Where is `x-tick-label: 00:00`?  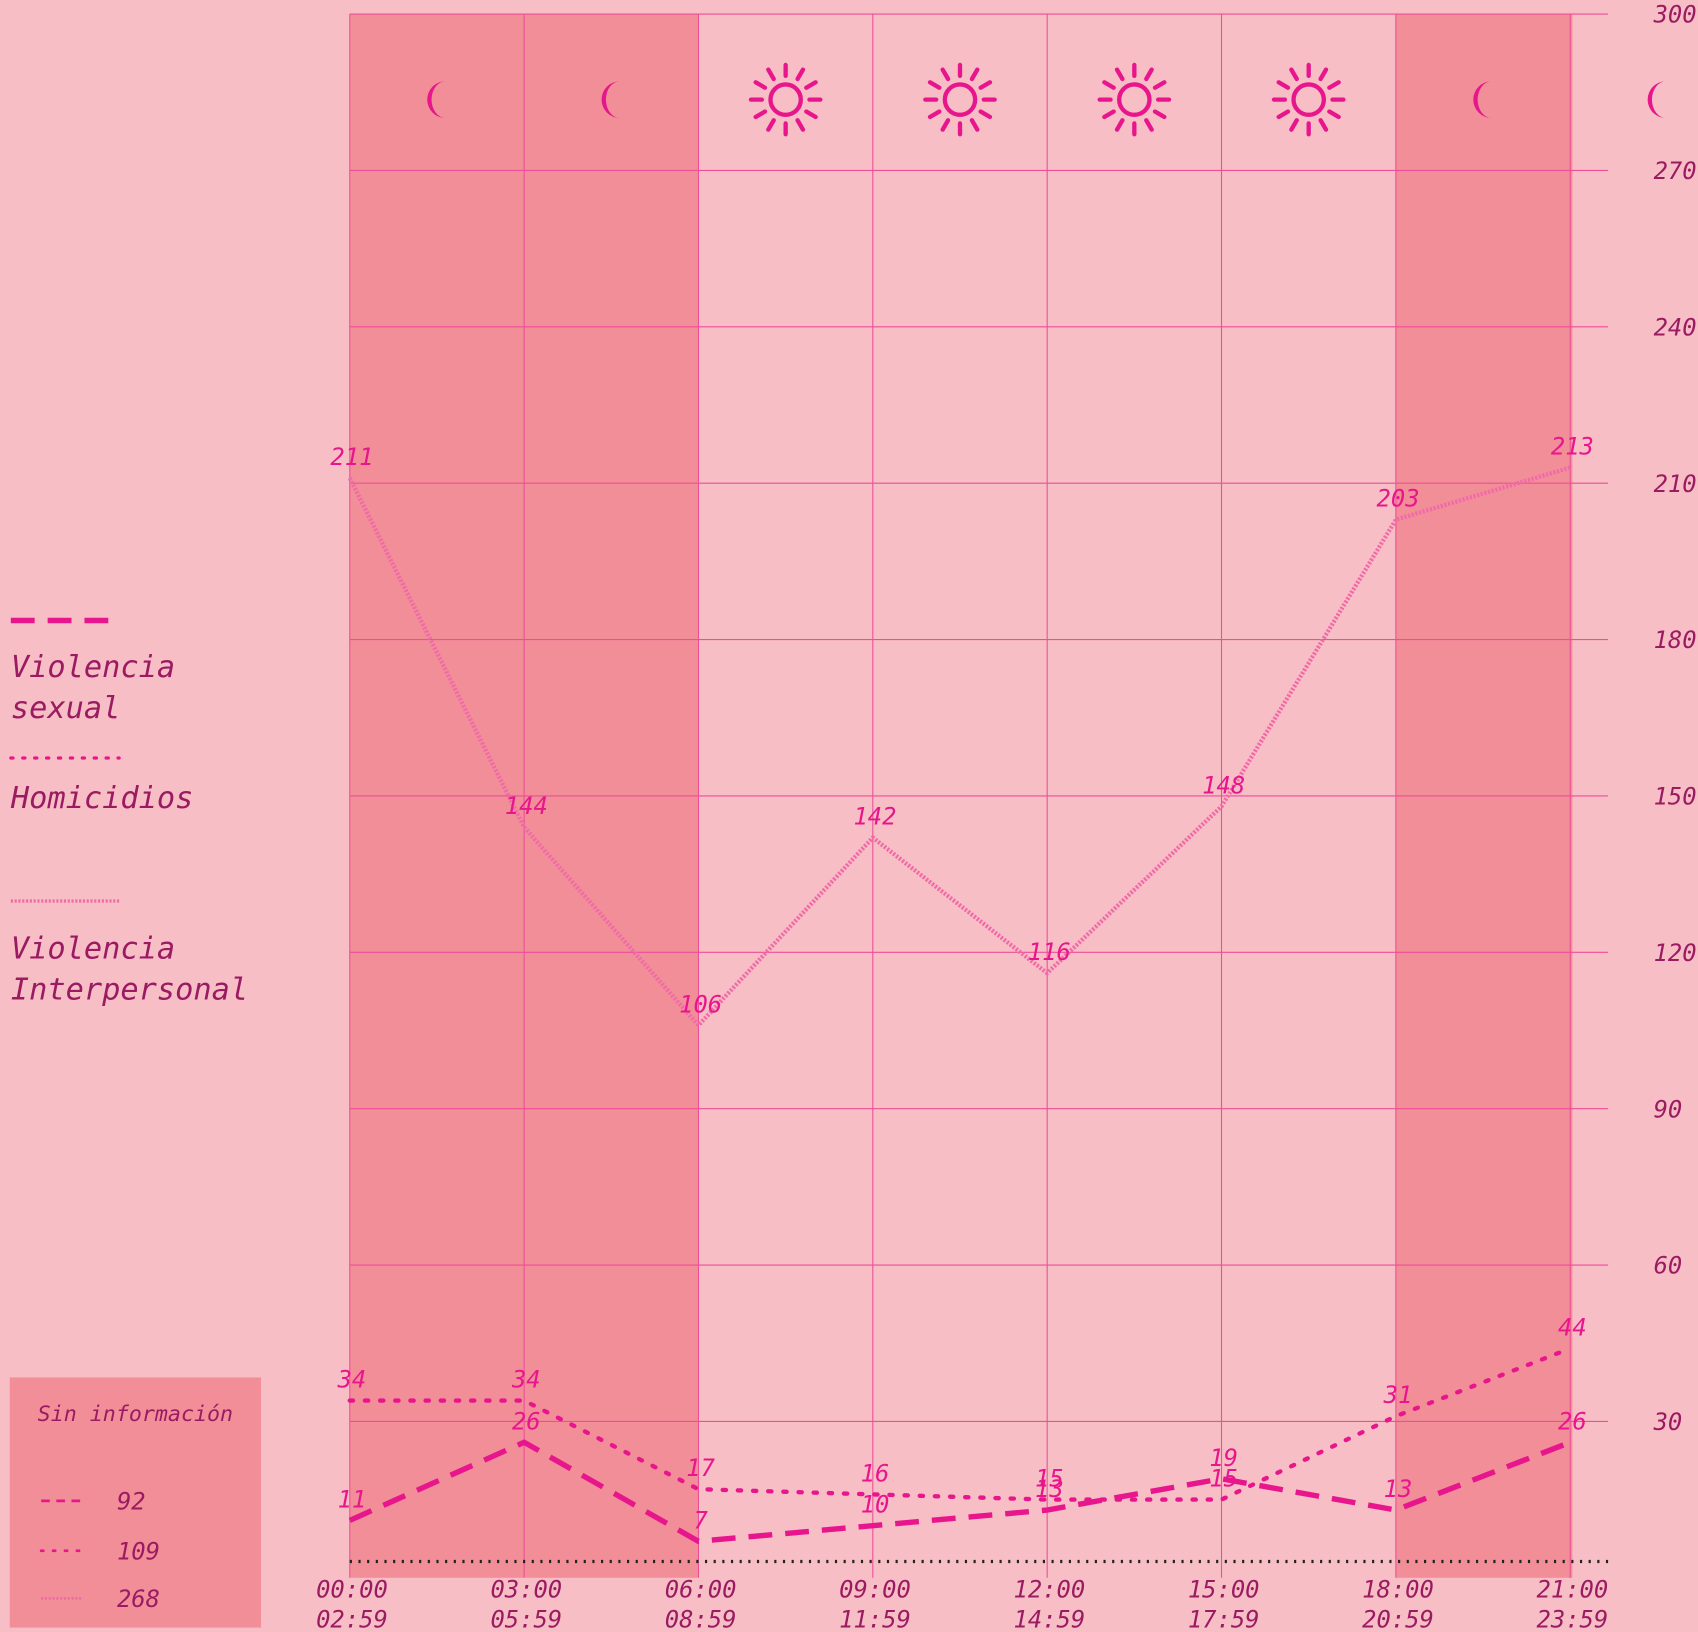 x-tick-label: 00:00 is located at coordinates (352, 1589).